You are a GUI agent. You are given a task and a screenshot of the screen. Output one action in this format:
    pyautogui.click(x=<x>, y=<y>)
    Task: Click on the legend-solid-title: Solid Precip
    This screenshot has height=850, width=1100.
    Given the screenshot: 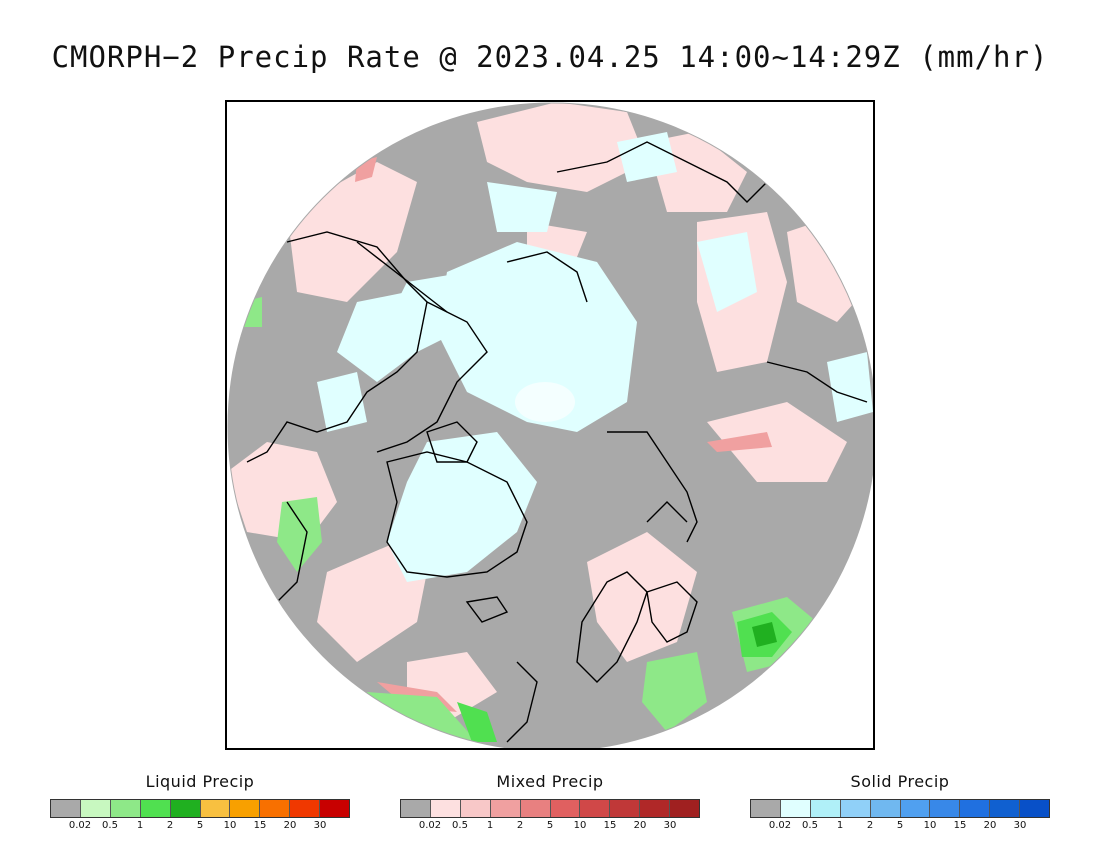 What is the action you would take?
    pyautogui.click(x=900, y=781)
    